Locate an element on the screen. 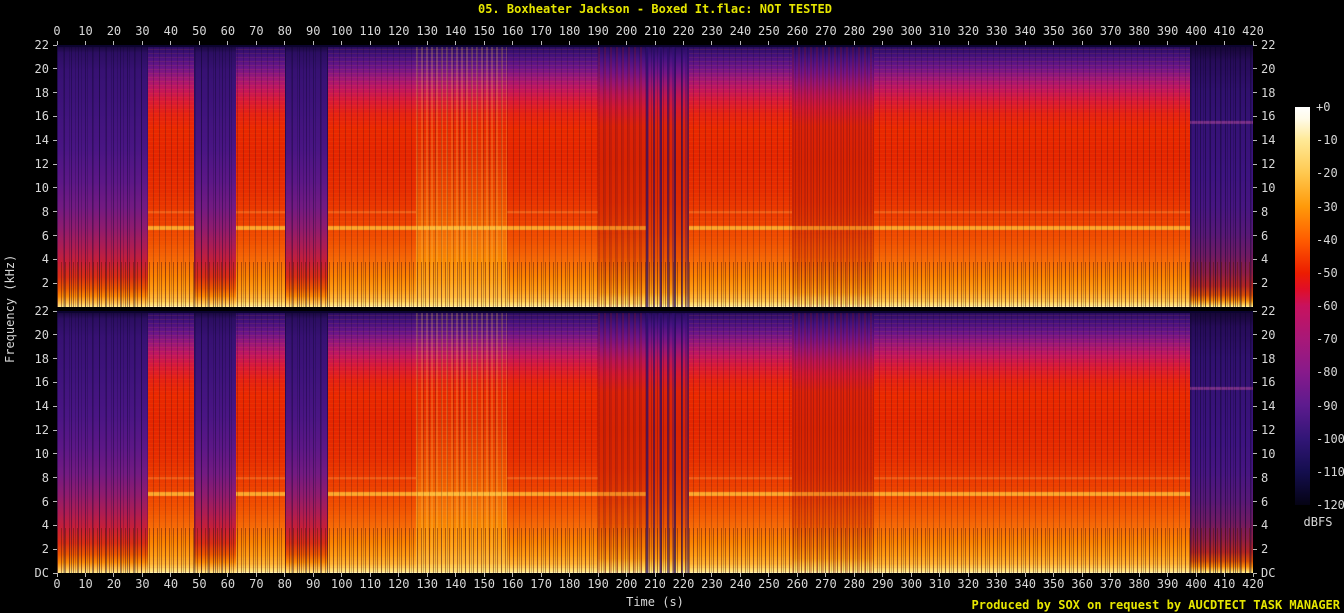 The image size is (1344, 613). y-tick-label: 22 is located at coordinates (41, 311).